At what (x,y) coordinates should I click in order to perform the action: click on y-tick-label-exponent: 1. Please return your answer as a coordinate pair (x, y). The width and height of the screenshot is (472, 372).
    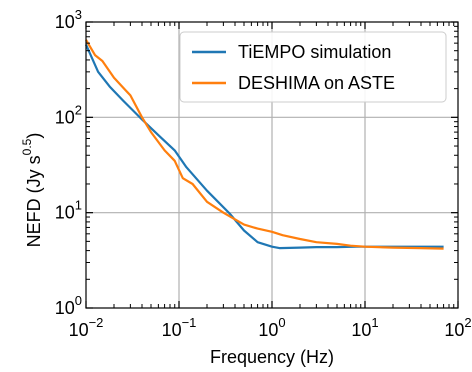
    Looking at the image, I should click on (78, 205).